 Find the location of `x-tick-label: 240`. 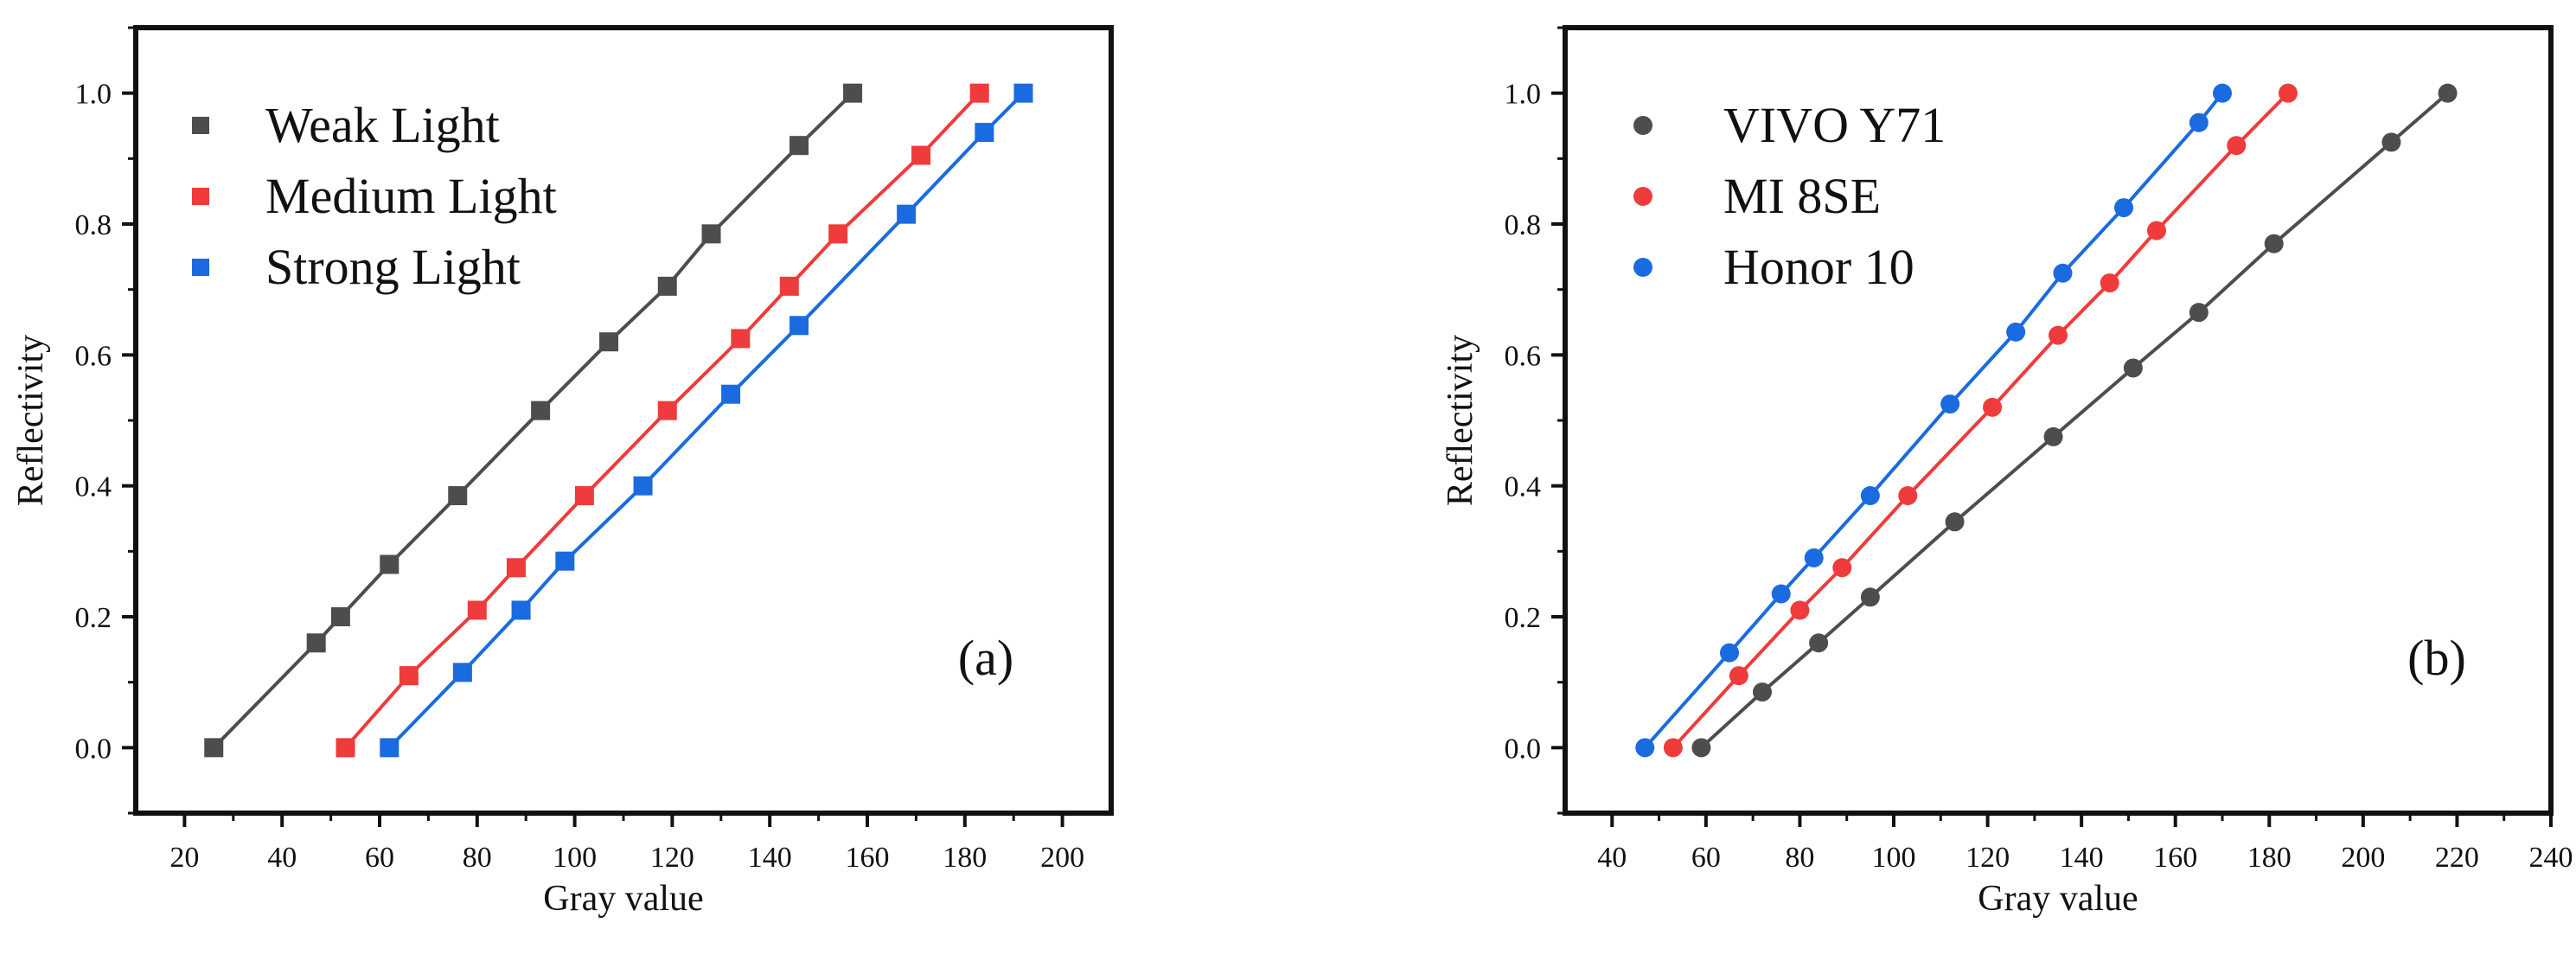

x-tick-label: 240 is located at coordinates (2551, 858).